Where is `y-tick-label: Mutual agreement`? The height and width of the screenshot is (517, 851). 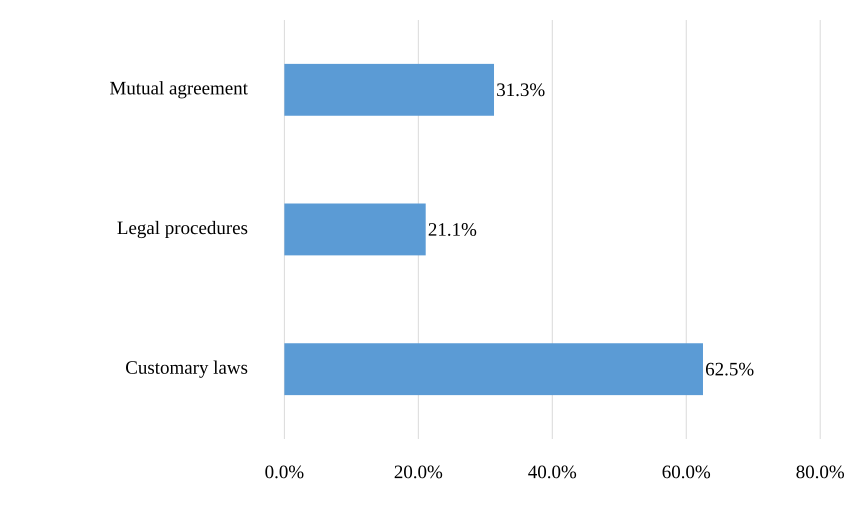 y-tick-label: Mutual agreement is located at coordinates (179, 89).